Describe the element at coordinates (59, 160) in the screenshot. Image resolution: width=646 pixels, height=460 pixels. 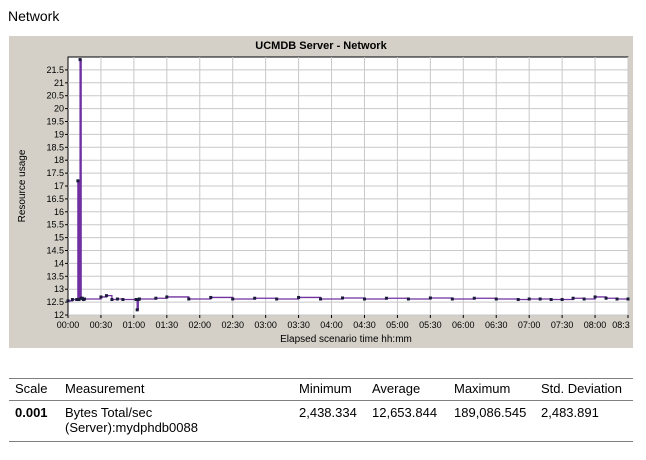
I see `y-tick-label: 18` at that location.